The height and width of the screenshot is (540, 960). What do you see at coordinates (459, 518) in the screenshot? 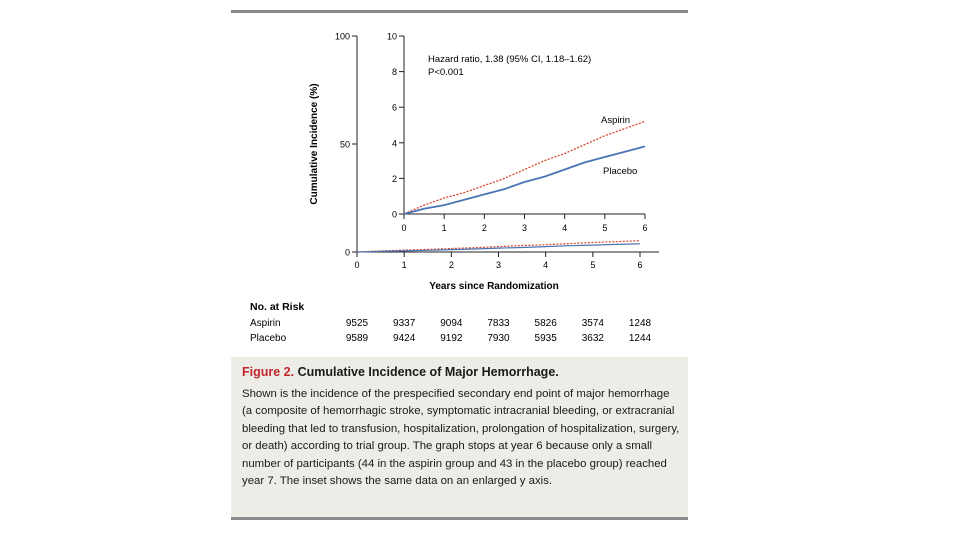
I see `bottom-rule` at bounding box center [459, 518].